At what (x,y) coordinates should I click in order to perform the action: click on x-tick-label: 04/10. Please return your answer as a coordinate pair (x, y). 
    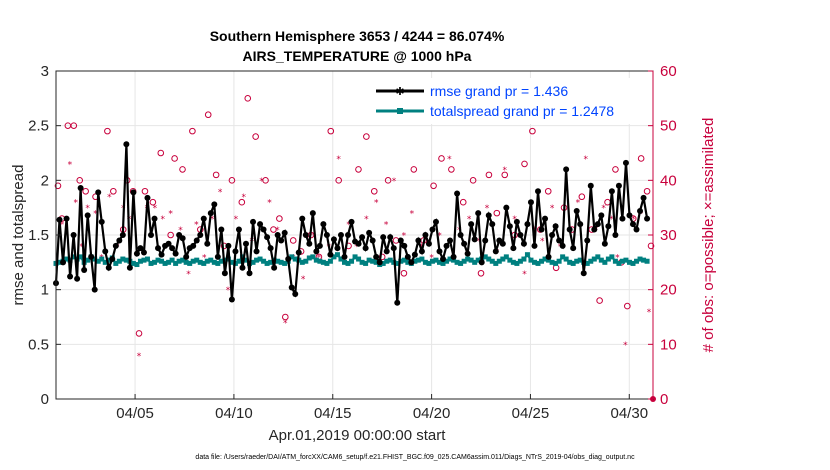
    Looking at the image, I should click on (234, 413).